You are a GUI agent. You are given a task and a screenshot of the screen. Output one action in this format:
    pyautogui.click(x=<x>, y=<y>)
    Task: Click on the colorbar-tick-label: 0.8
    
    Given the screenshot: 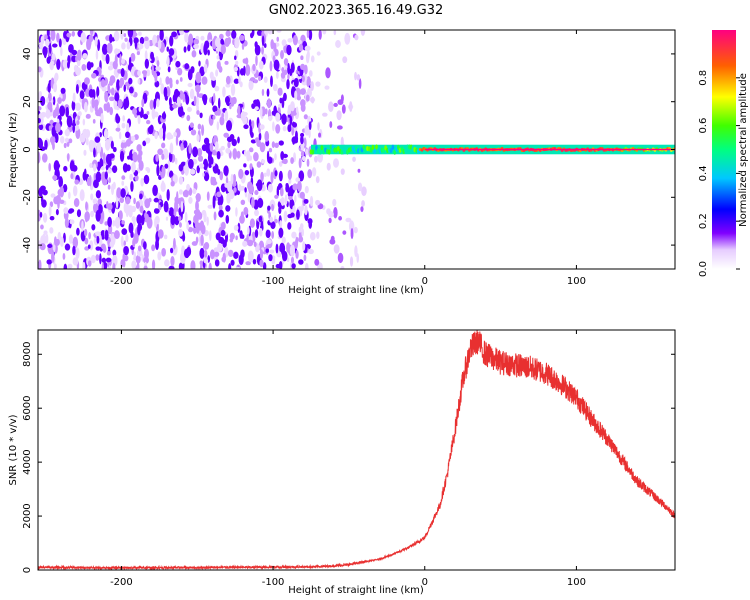 What is the action you would take?
    pyautogui.click(x=703, y=78)
    